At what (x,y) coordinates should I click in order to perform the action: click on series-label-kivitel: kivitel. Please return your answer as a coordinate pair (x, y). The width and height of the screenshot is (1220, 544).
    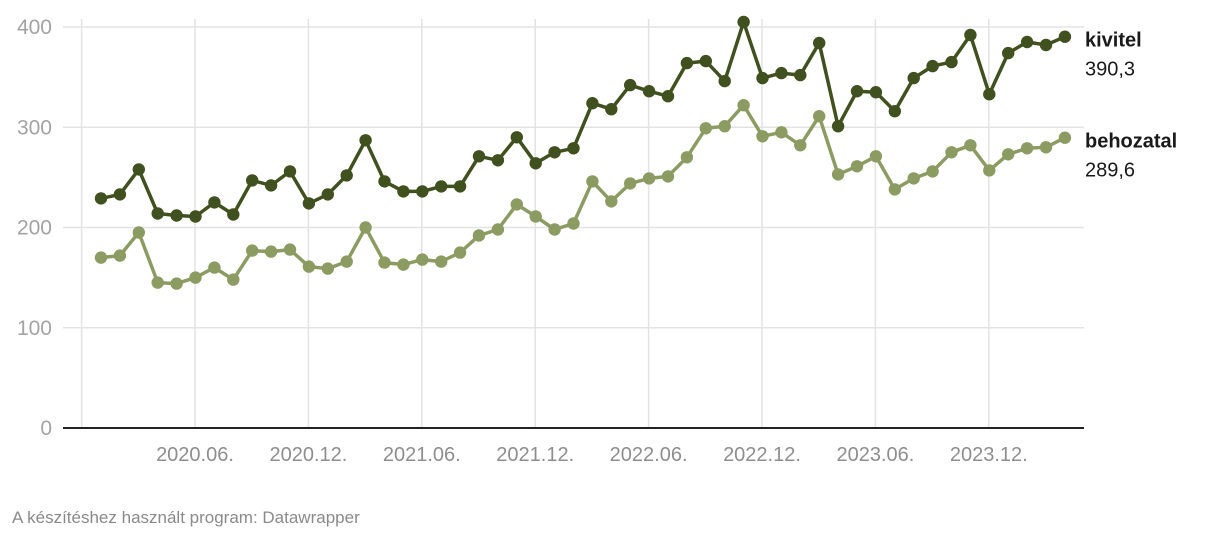
    Looking at the image, I should click on (1113, 41).